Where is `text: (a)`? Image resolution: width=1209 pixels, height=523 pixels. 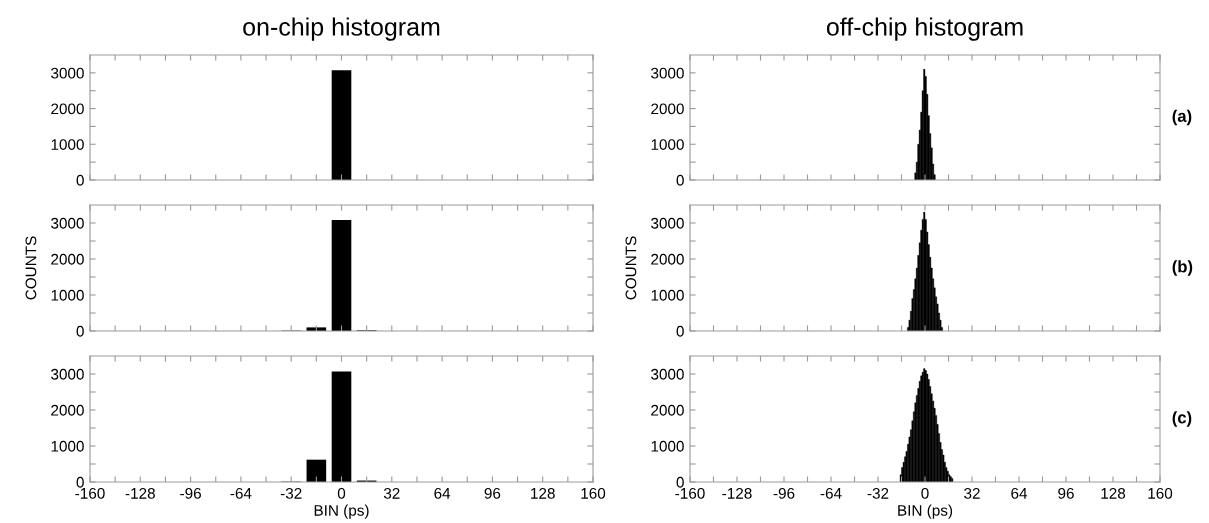 text: (a) is located at coordinates (1182, 117).